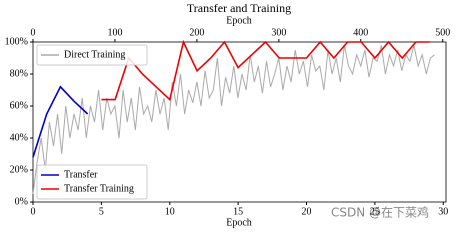 This screenshot has height=240, width=458. I want to click on x-axis-label: Epoch, so click(239, 222).